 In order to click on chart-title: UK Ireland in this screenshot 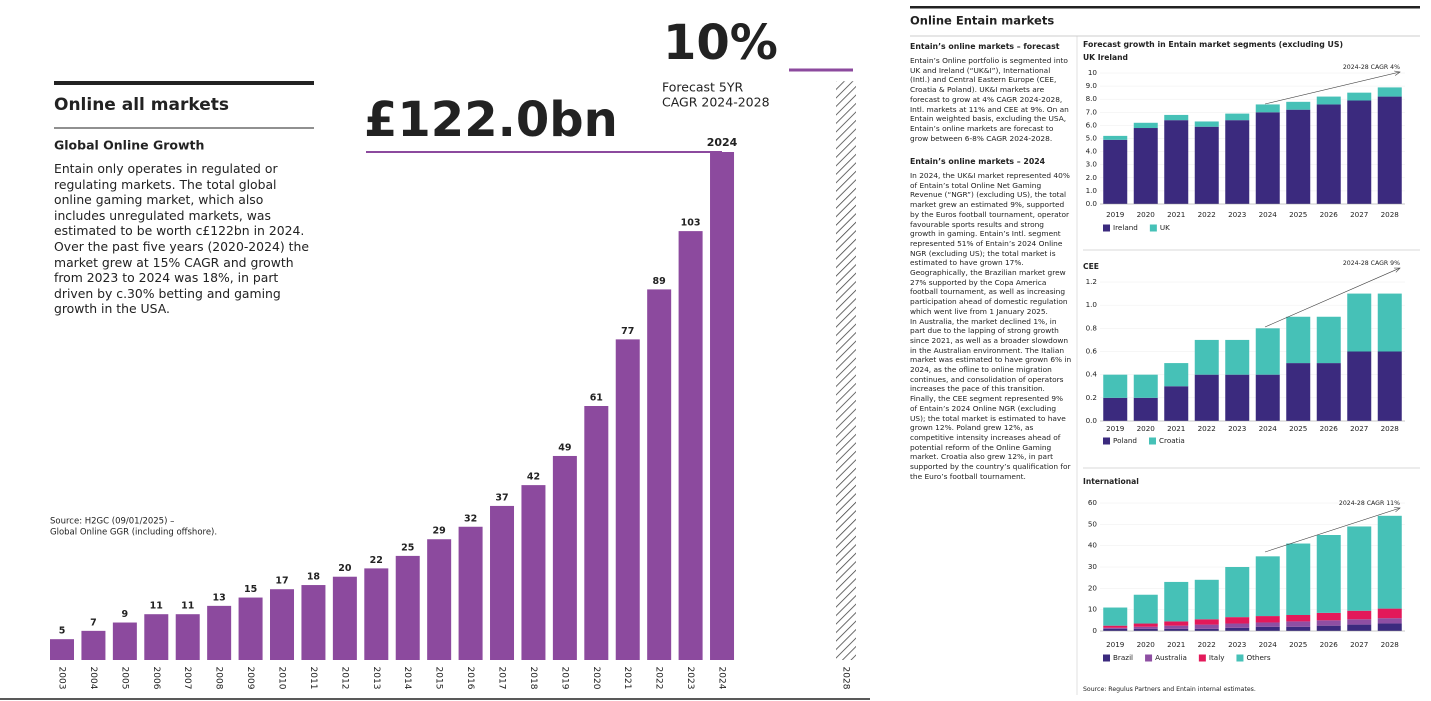, I will do `click(1105, 57)`.